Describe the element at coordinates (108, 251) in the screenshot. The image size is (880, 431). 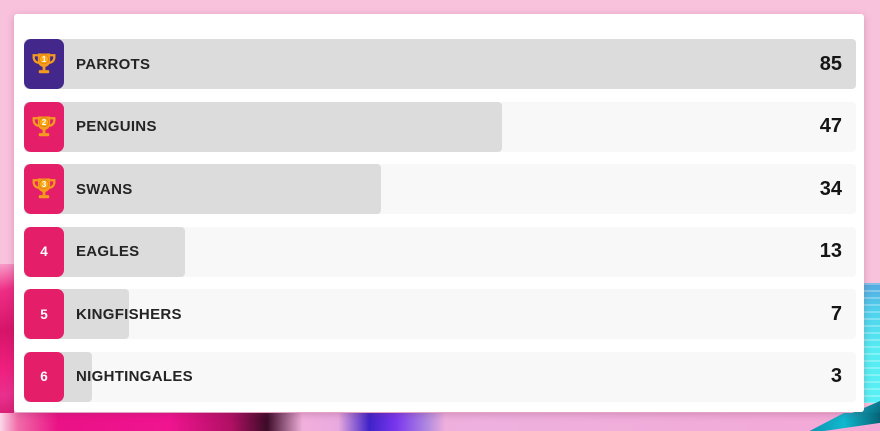
I see `team-name: EAGLES` at that location.